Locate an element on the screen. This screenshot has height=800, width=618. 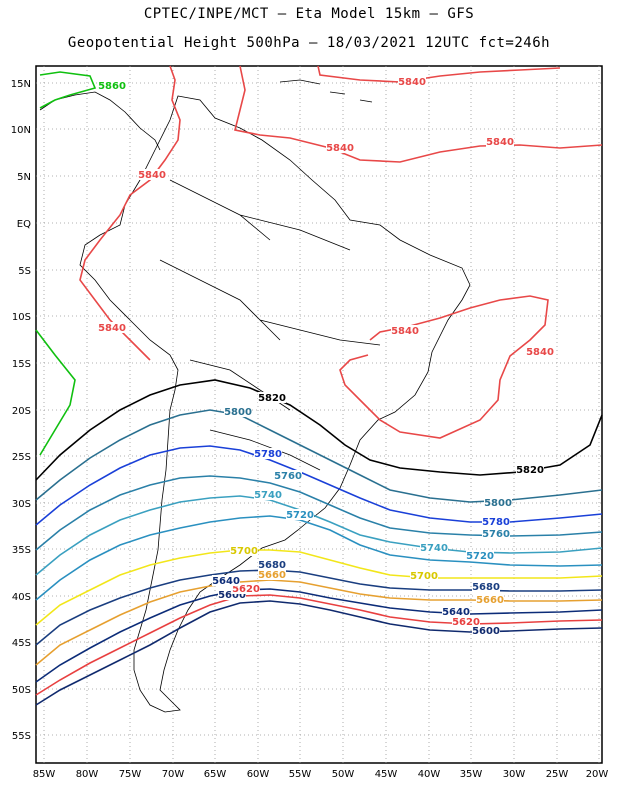
y-tick-label: 45S is located at coordinates (21, 643).